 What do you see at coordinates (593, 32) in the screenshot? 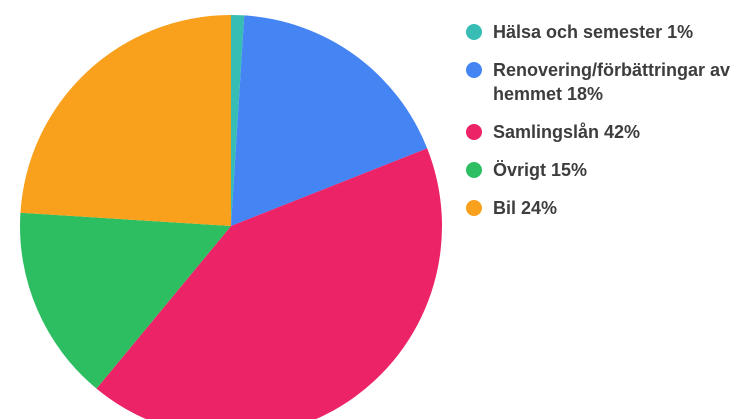
I see `legend-item-label: Hälsa och semester 1%` at bounding box center [593, 32].